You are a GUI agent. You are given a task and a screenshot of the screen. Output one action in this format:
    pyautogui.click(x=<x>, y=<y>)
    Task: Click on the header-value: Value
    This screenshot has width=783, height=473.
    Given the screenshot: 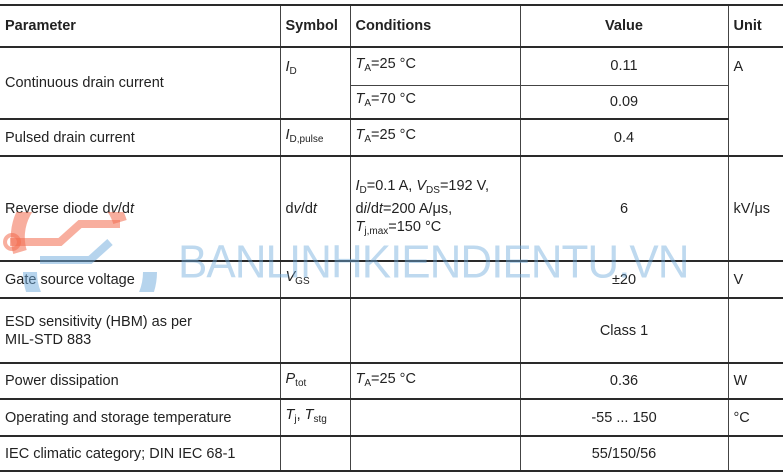 What is the action you would take?
    pyautogui.click(x=624, y=26)
    